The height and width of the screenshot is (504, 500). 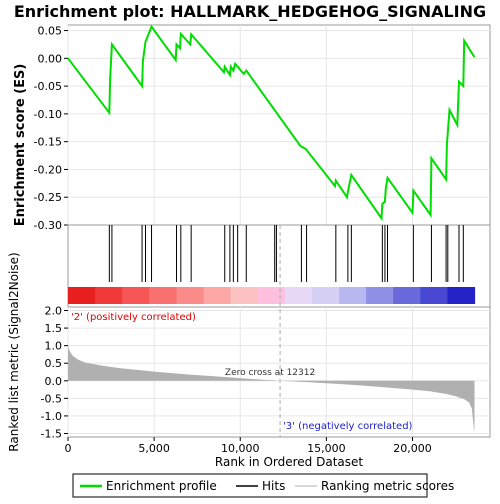 What do you see at coordinates (54, 372) in the screenshot?
I see `metric-y-axis: 2.0 1.5 1.0 0.5 0.0 -0.5 -1.0 -1.5` at bounding box center [54, 372].